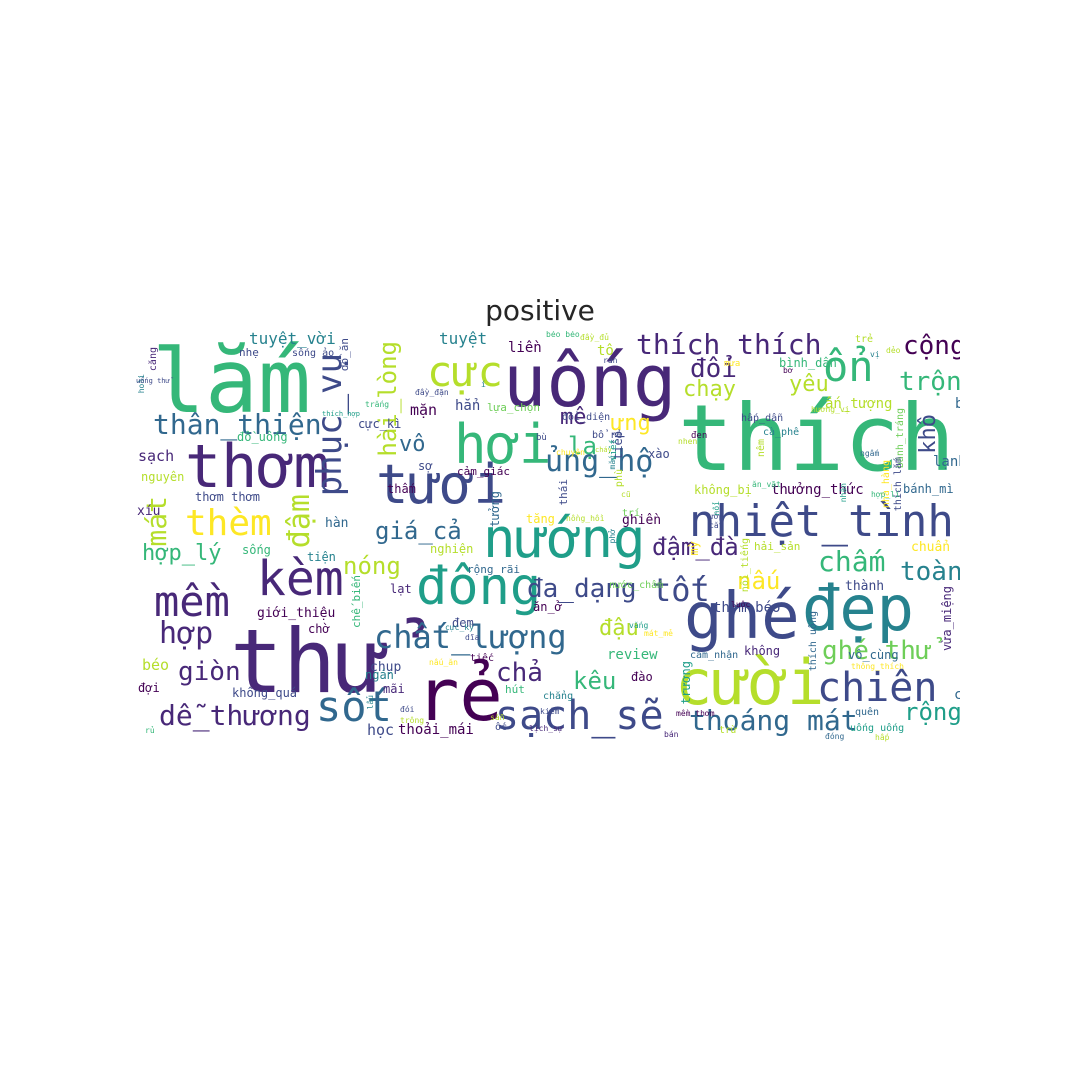 The width and height of the screenshot is (1080, 1080). I want to click on word-han: hàn, so click(337, 523).